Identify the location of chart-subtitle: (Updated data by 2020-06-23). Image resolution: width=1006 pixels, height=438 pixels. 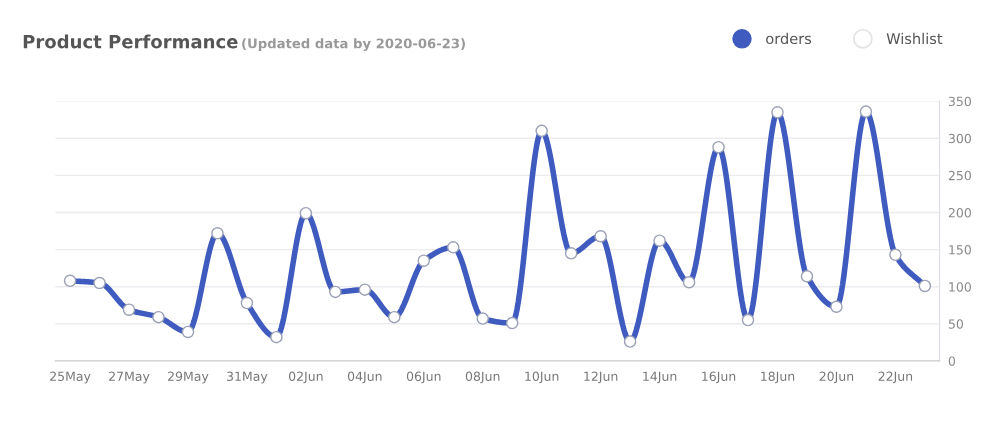
(353, 45).